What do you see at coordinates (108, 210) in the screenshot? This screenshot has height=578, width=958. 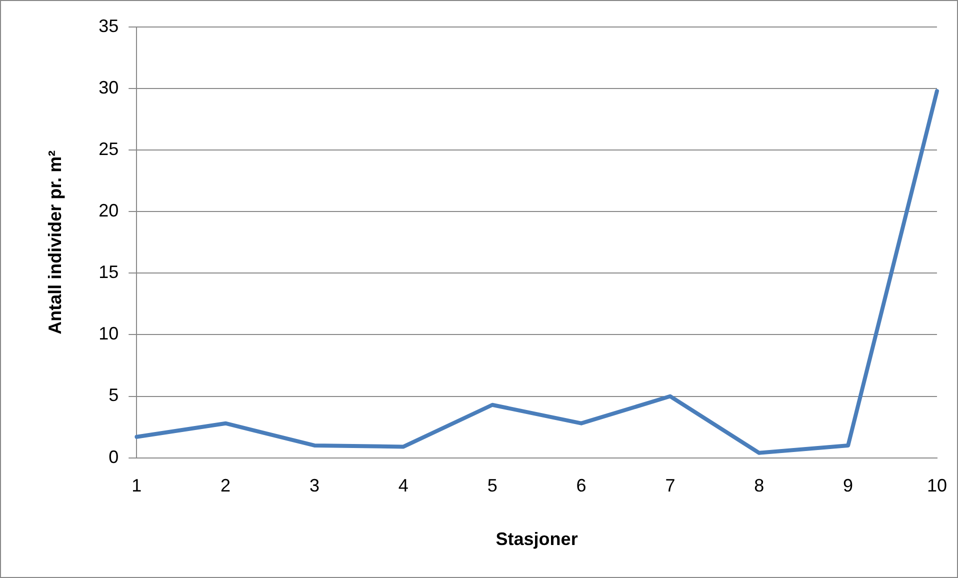 I see `y-tick-label: 20` at bounding box center [108, 210].